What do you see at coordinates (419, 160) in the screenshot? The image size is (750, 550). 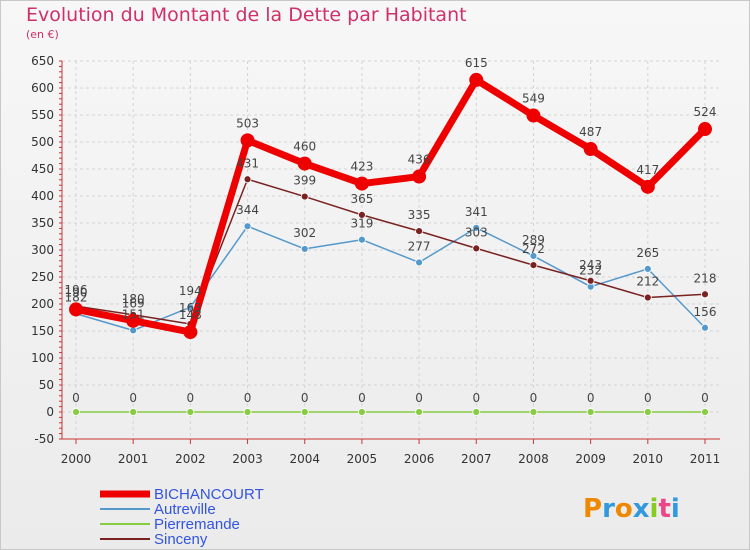 I see `data-label-bichancourt: 436` at bounding box center [419, 160].